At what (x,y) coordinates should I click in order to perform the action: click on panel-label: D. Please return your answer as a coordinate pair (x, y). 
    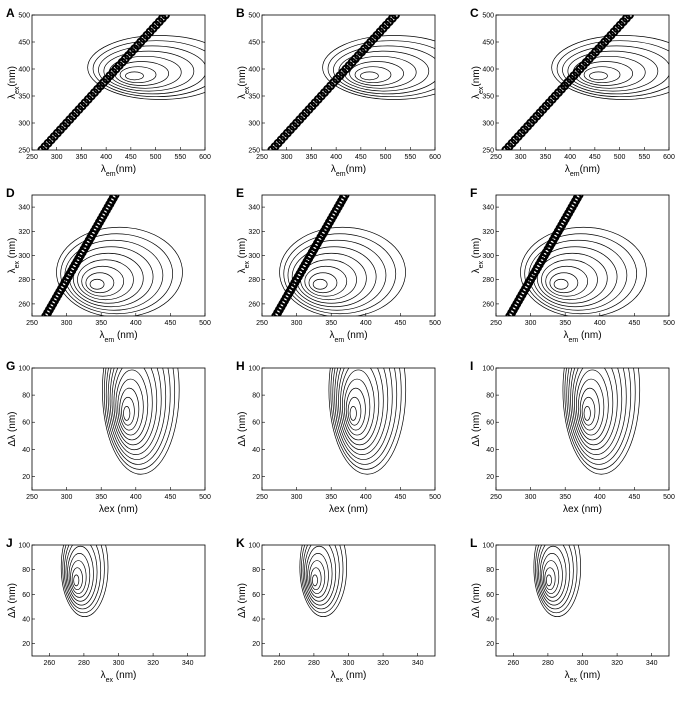
    Looking at the image, I should click on (10, 193).